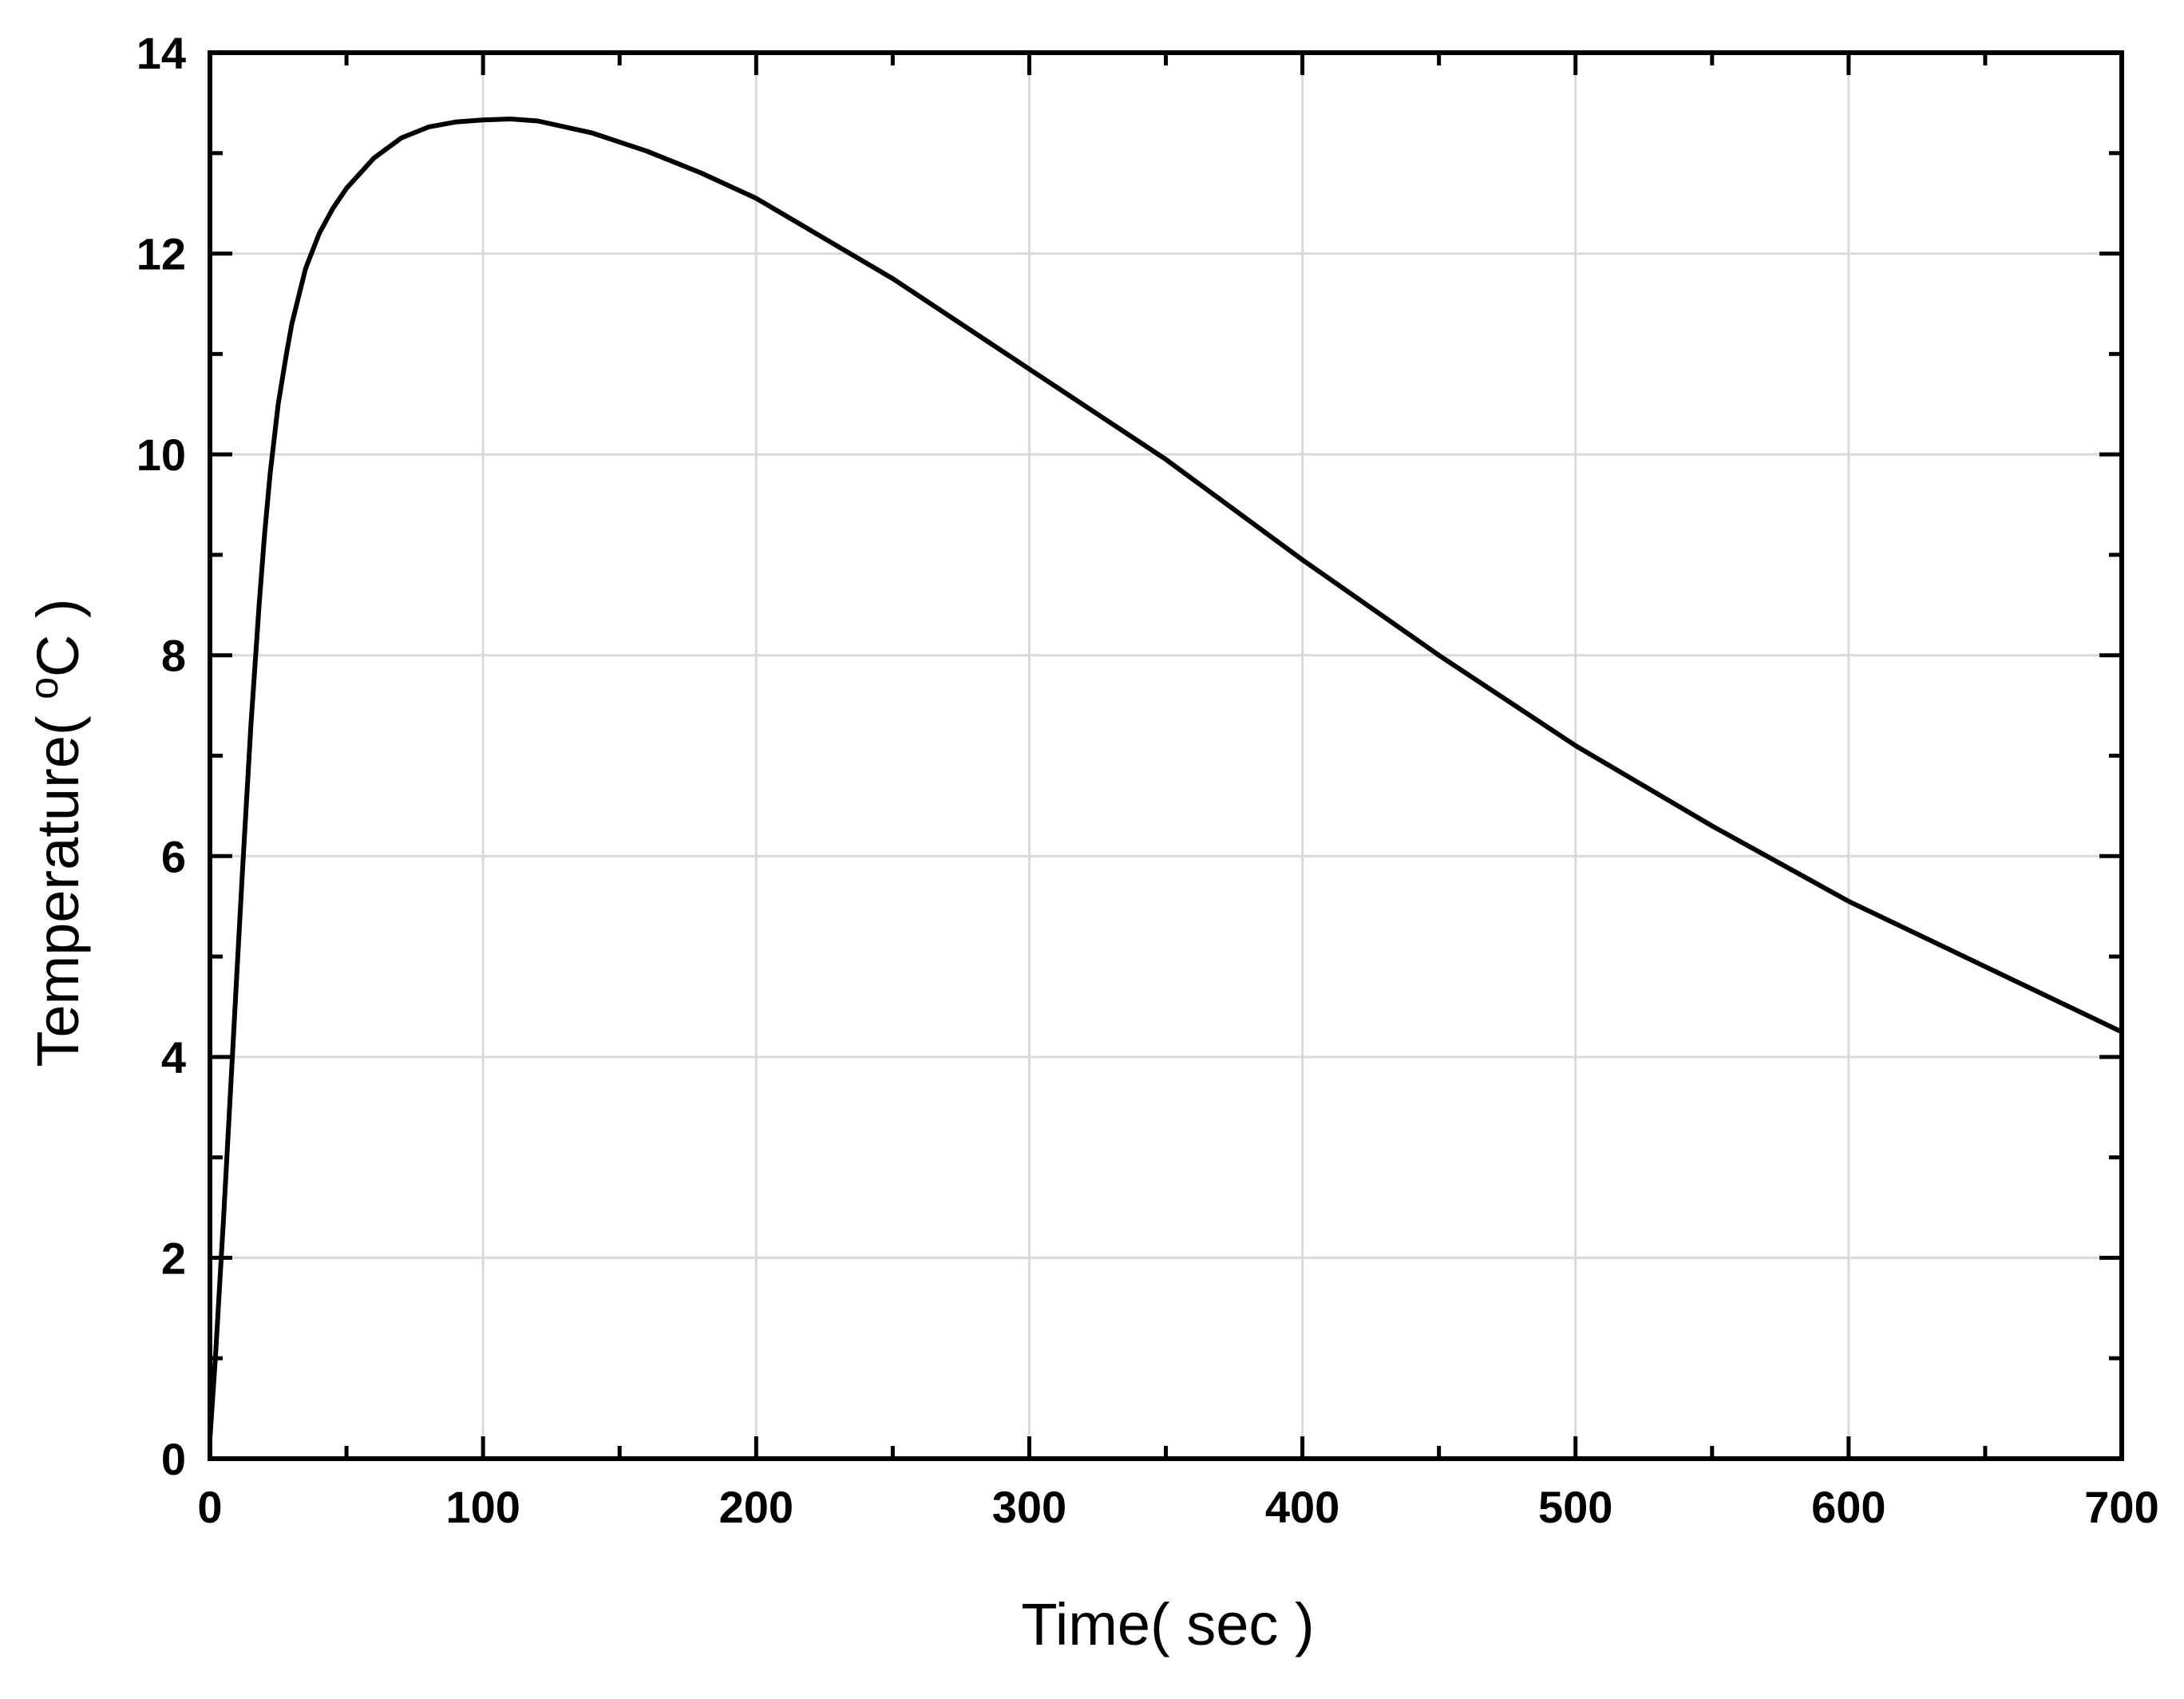 Image resolution: width=2184 pixels, height=1699 pixels. What do you see at coordinates (1029, 1507) in the screenshot?
I see `x-tick-label: 300` at bounding box center [1029, 1507].